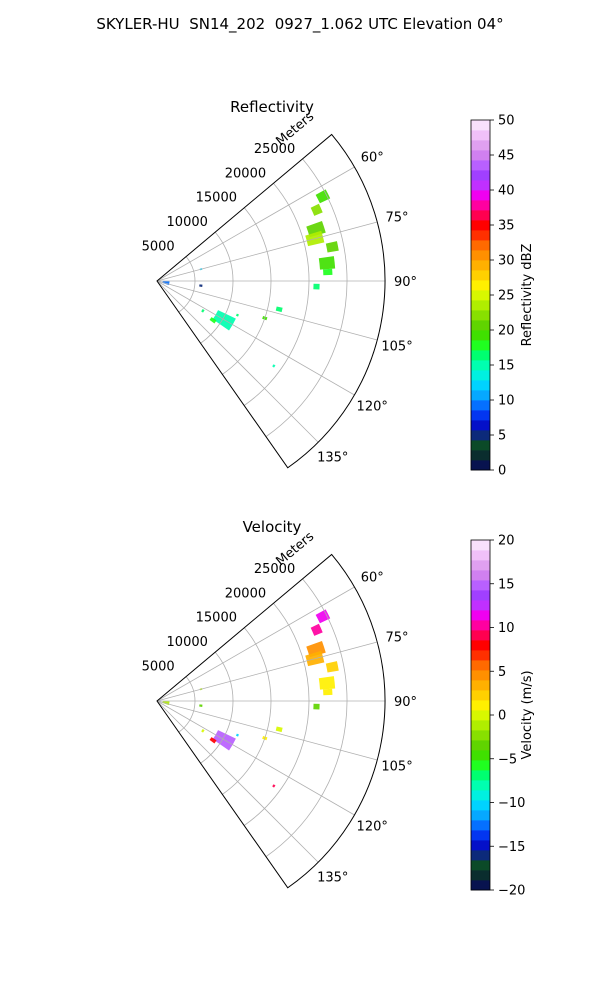 The image size is (600, 1004). What do you see at coordinates (511, 847) in the screenshot?
I see `colorbar-tick-label: −15` at bounding box center [511, 847].